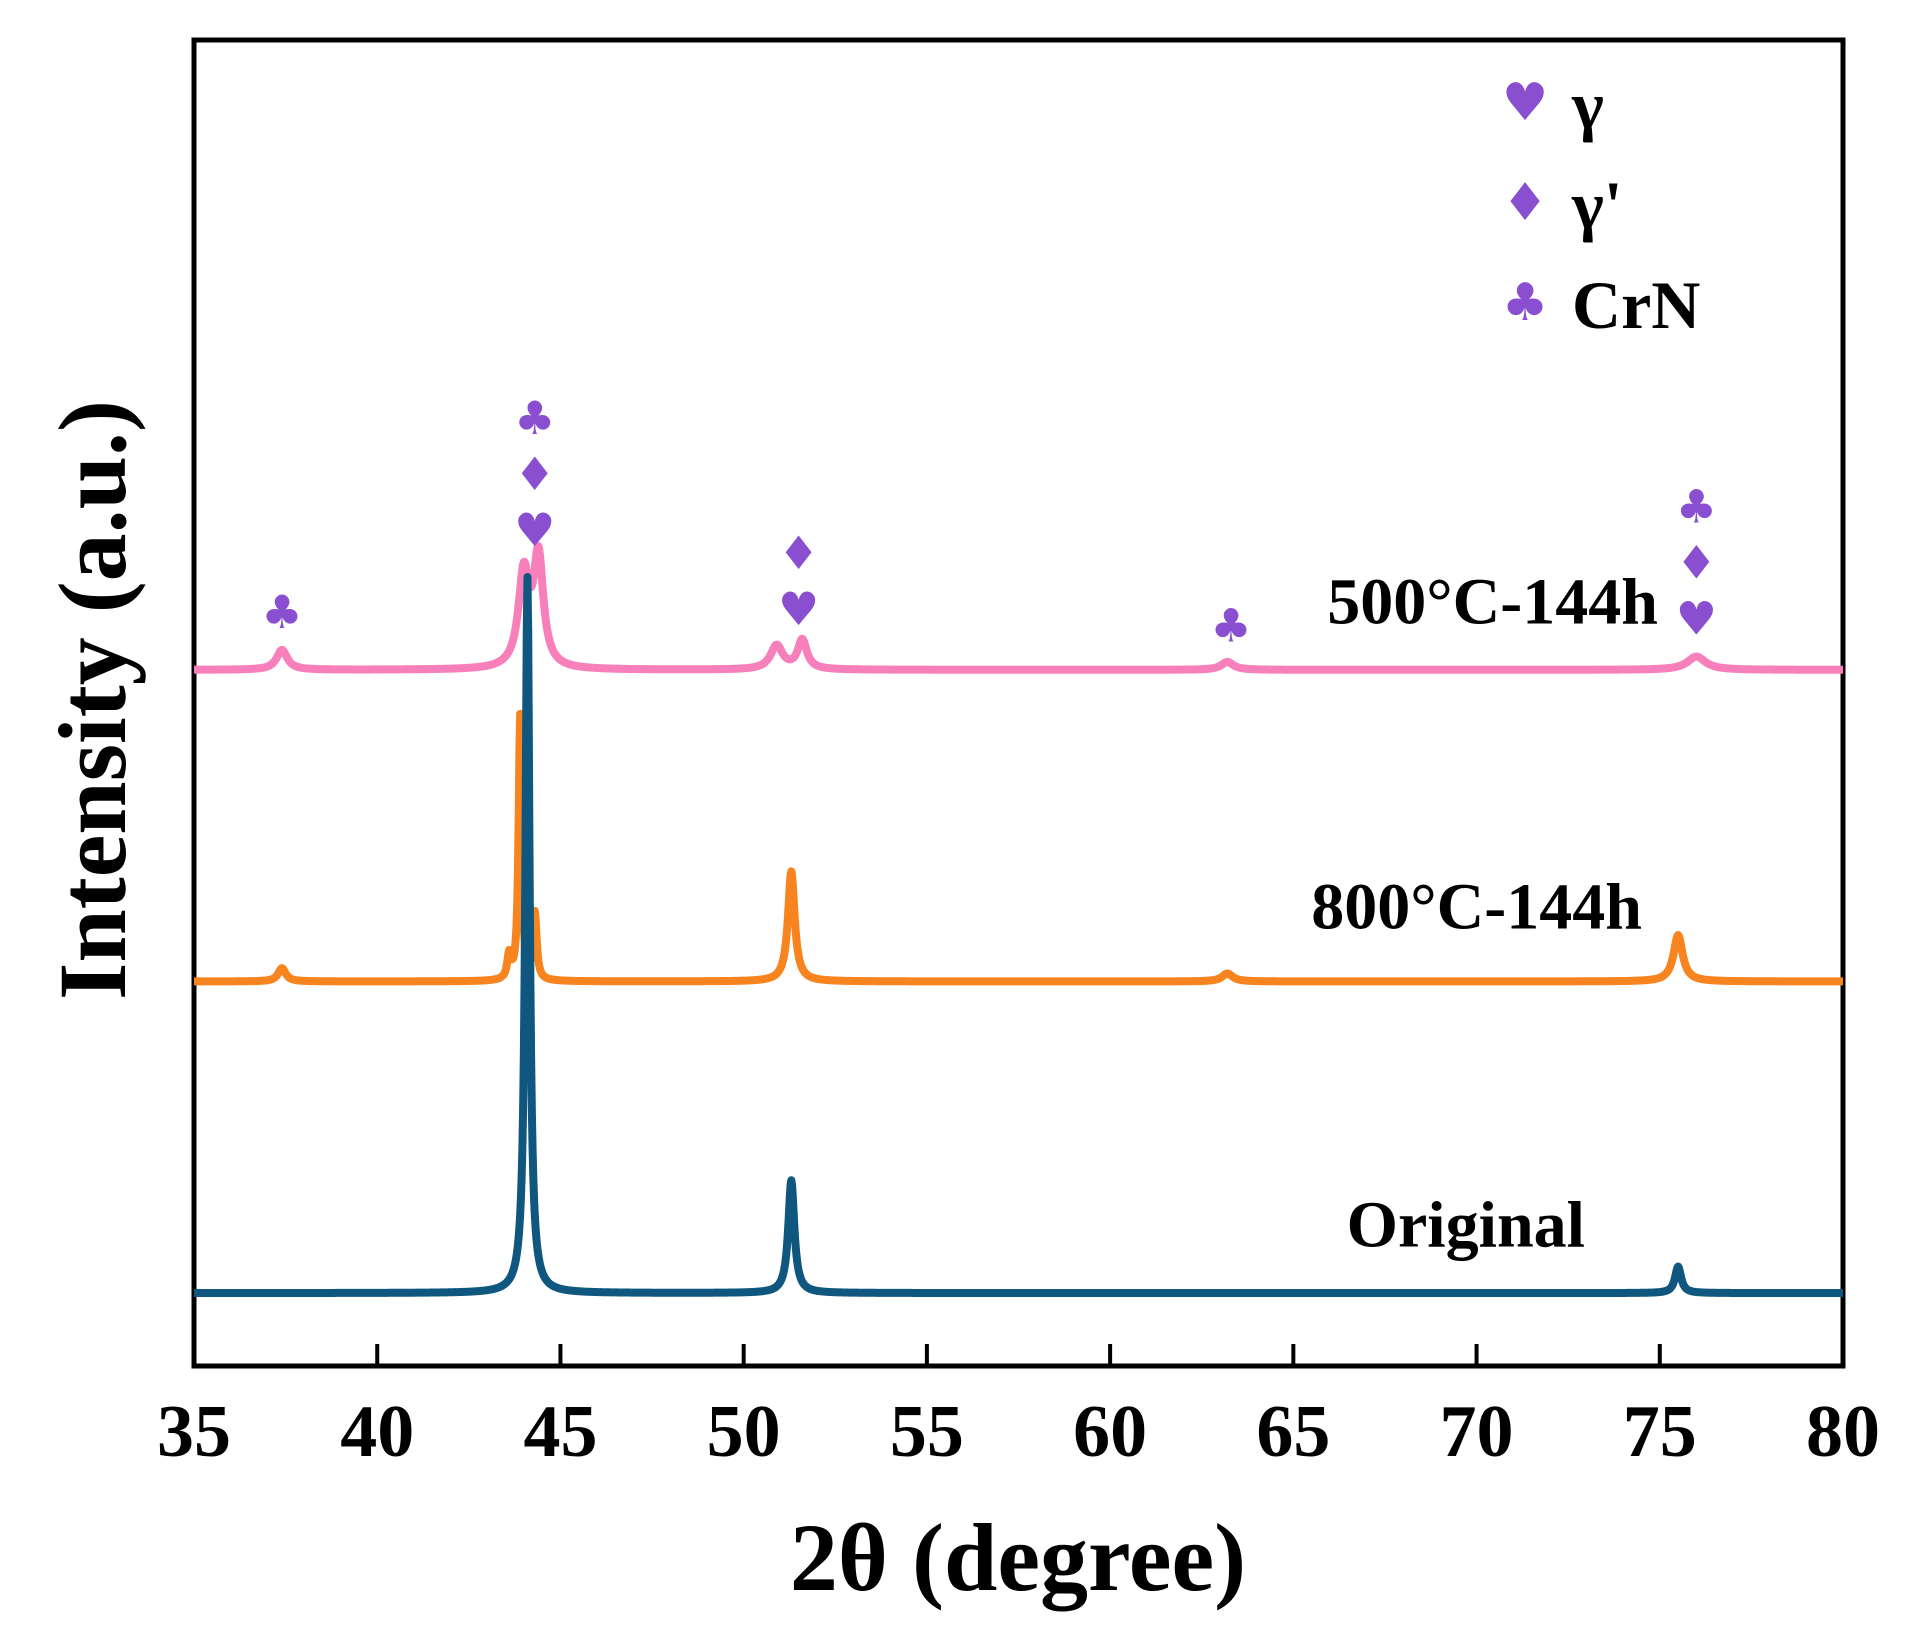 This screenshot has height=1630, width=1917. I want to click on legend-diamond-icon: ♦, so click(1525, 203).